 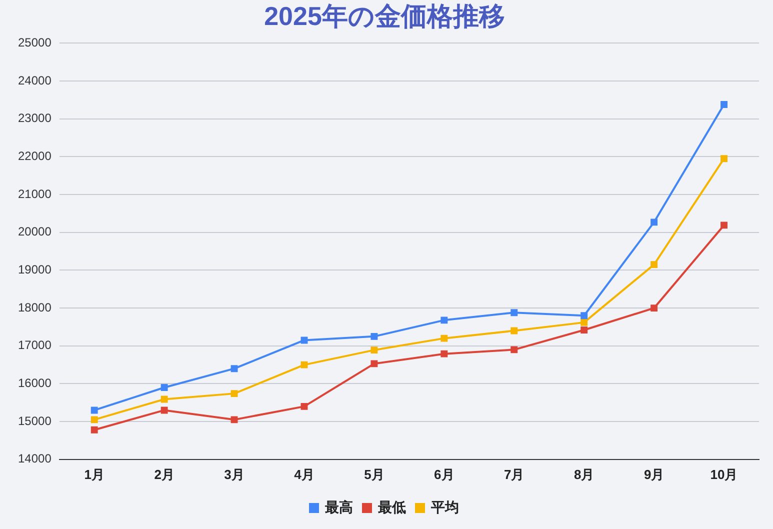 What do you see at coordinates (384, 15) in the screenshot?
I see `chart-title: 2025年の金価格推移` at bounding box center [384, 15].